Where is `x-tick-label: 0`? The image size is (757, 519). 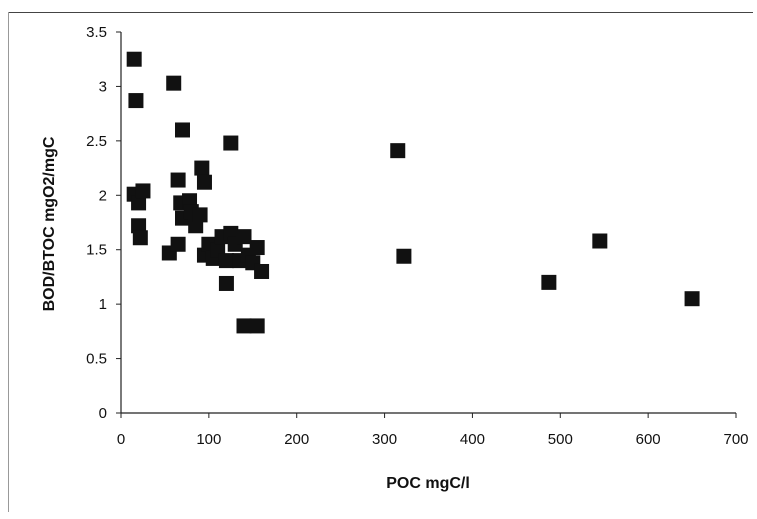 x-tick-label: 0 is located at coordinates (121, 439).